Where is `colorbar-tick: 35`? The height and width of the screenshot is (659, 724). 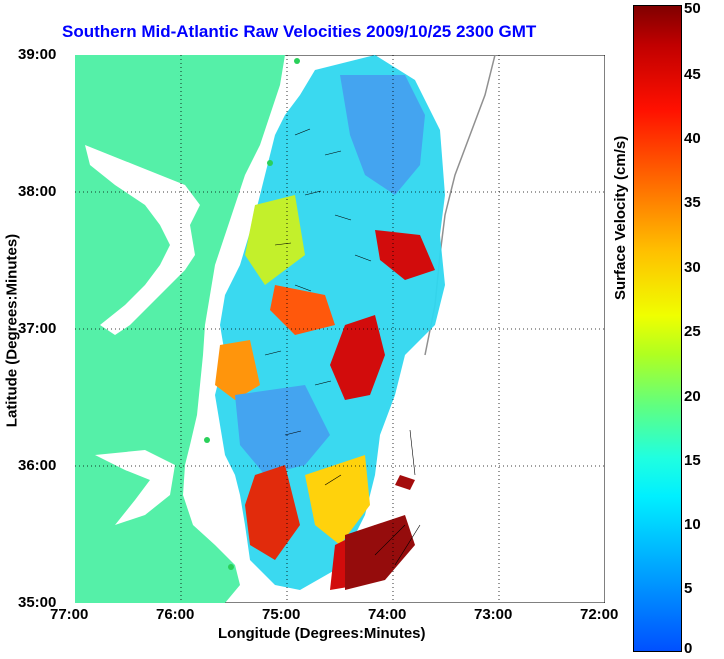
colorbar-tick: 35 is located at coordinates (692, 202).